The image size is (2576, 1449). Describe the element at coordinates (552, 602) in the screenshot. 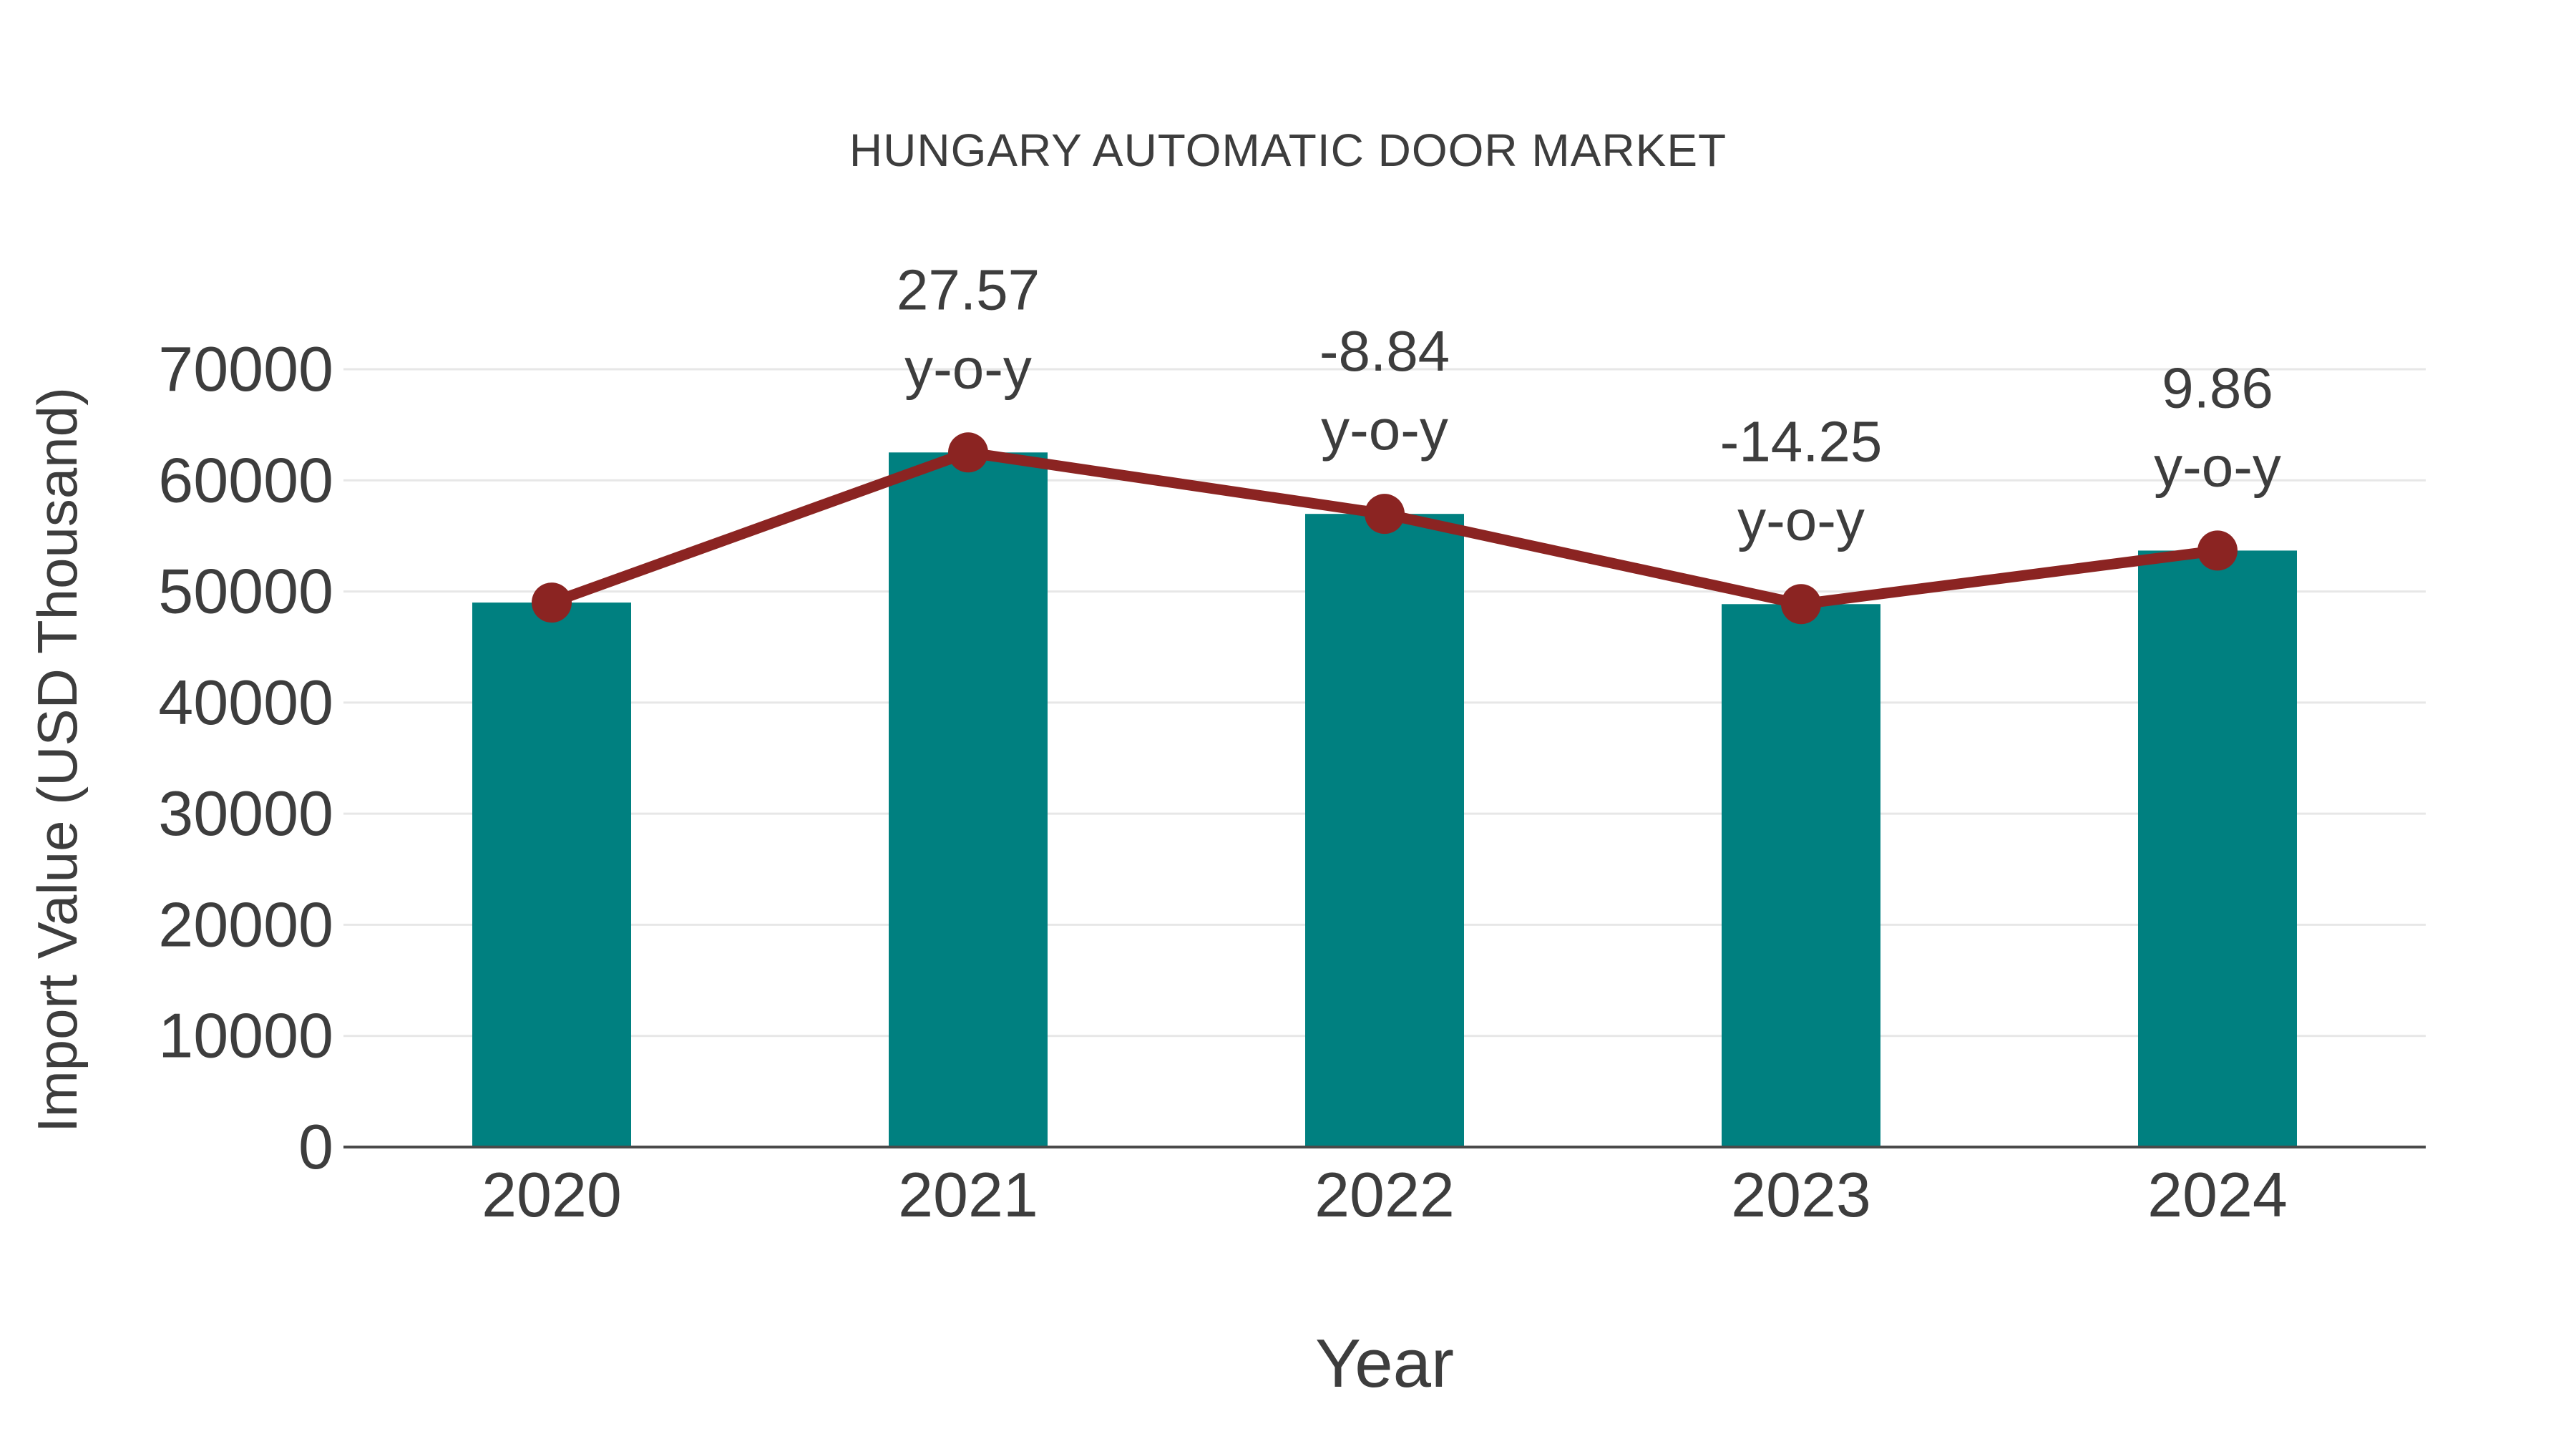

I see `line-marker-2020` at that location.